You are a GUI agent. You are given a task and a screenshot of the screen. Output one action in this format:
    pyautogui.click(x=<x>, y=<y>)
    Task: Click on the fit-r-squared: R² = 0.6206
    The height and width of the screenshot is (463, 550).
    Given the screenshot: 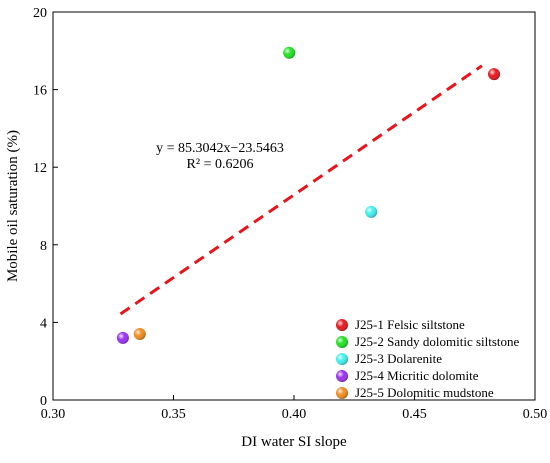 What is the action you would take?
    pyautogui.click(x=220, y=164)
    